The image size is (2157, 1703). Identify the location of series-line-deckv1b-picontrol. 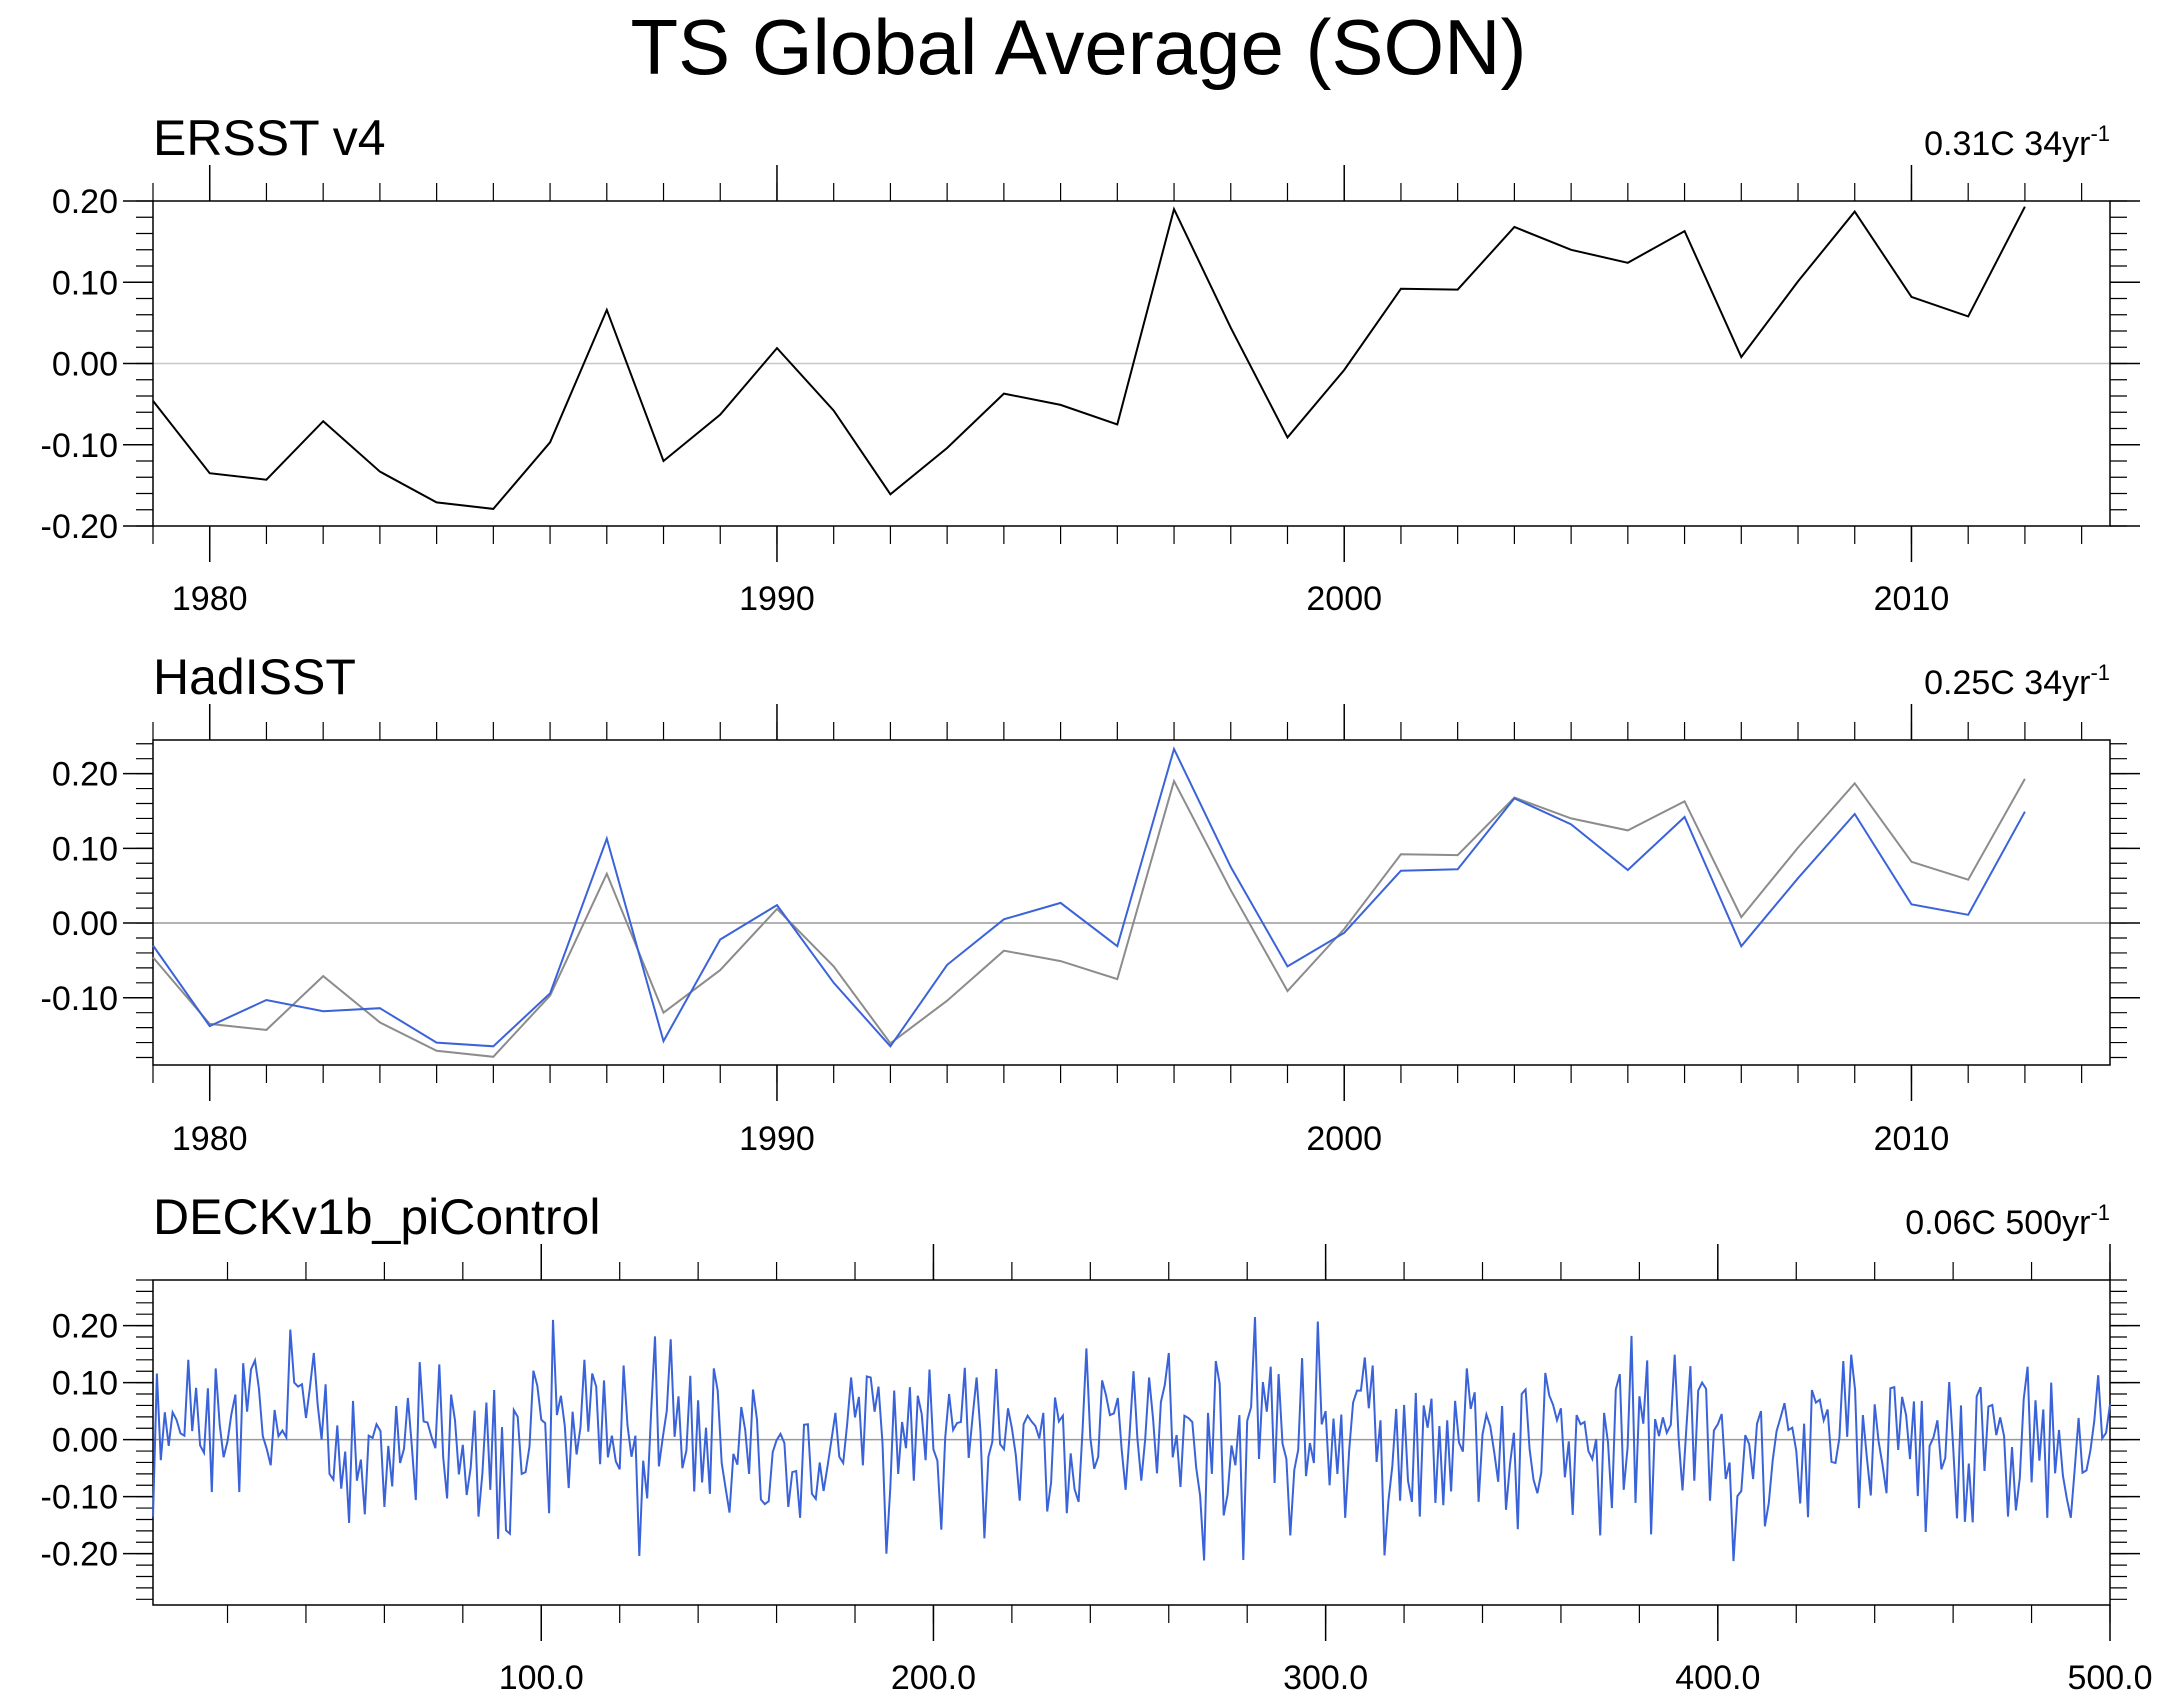
(1131, 1439).